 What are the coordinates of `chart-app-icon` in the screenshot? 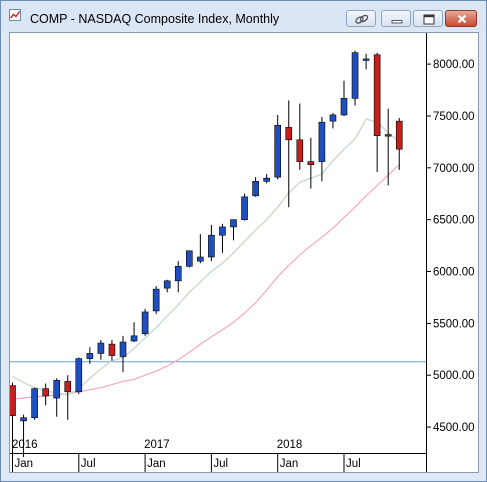 It's located at (15, 15).